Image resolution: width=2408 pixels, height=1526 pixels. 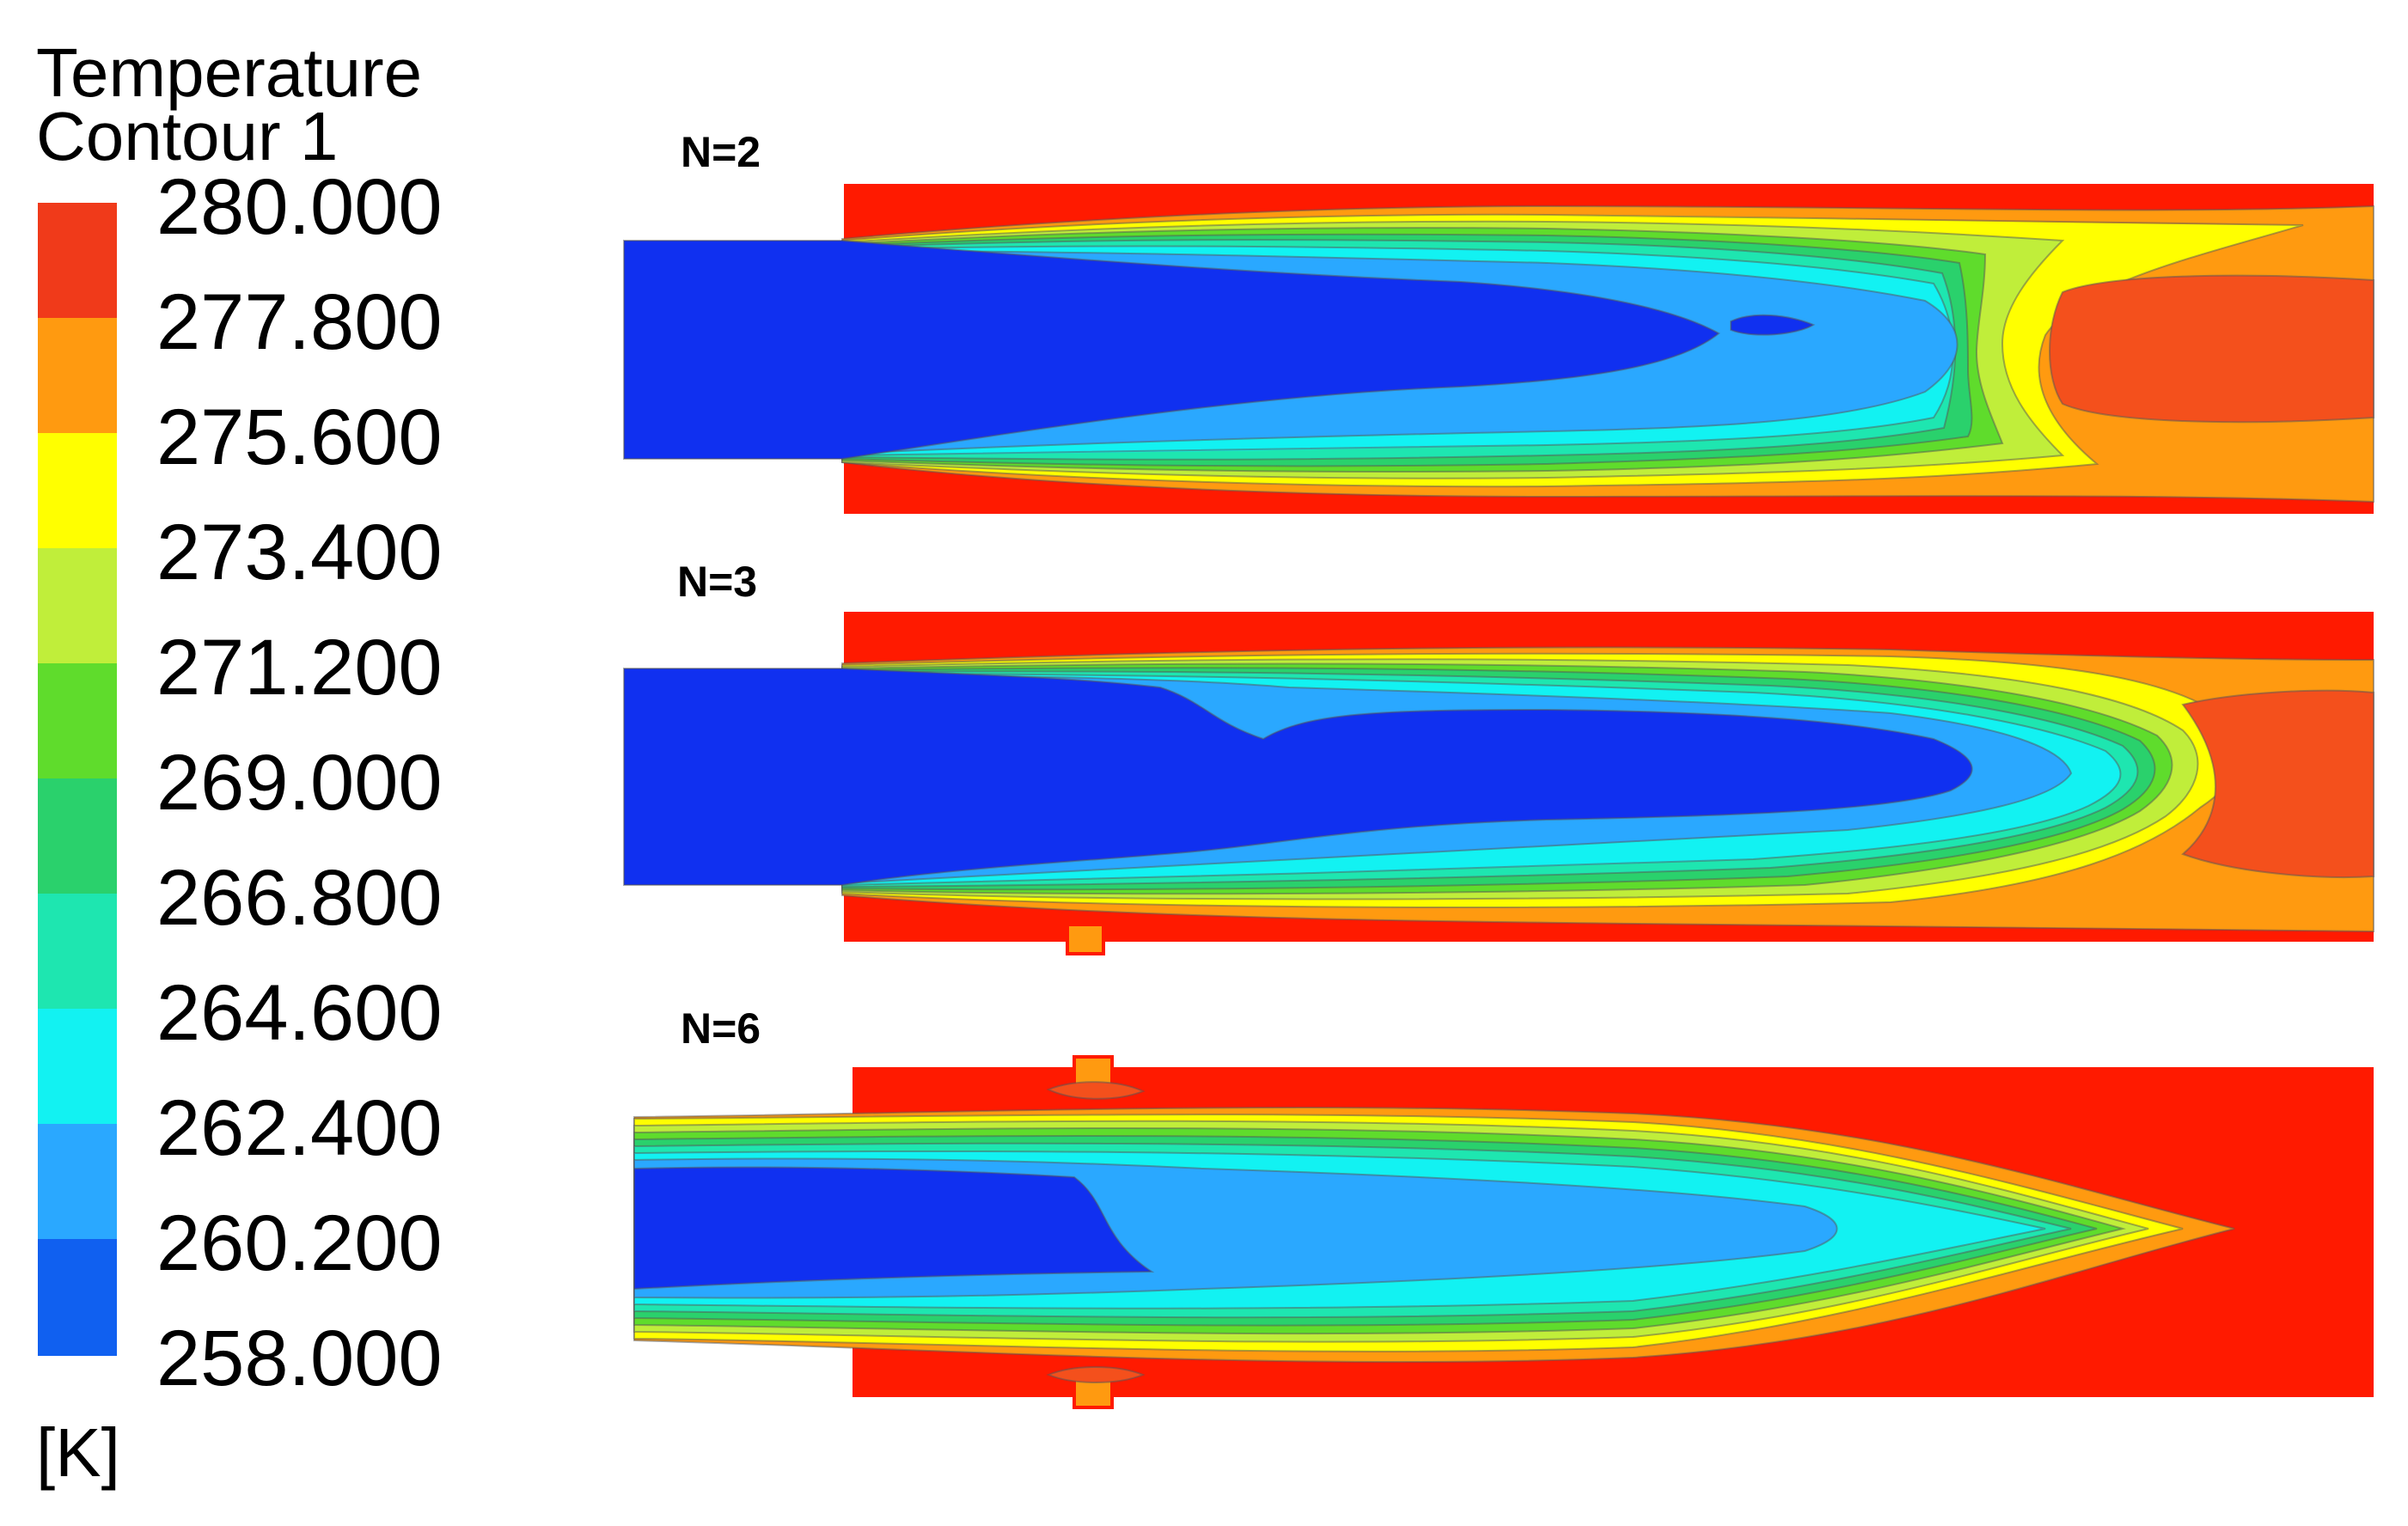 What do you see at coordinates (1086, 939) in the screenshot?
I see `injector-bottom-n3` at bounding box center [1086, 939].